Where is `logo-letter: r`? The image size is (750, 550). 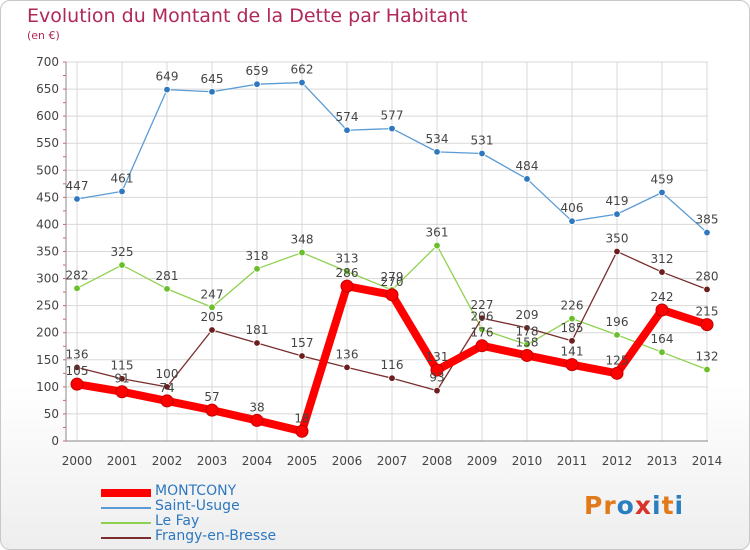
logo-letter: r is located at coordinates (610, 505).